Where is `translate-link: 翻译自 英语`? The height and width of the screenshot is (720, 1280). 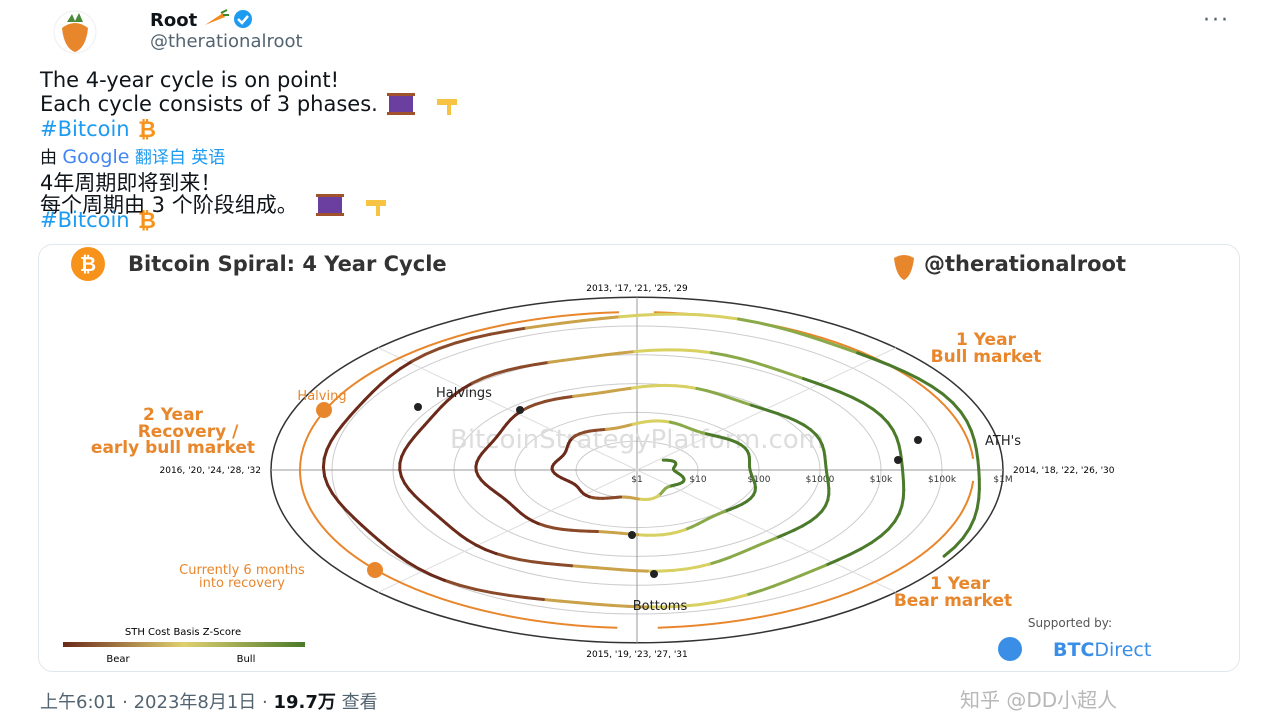
translate-link: 翻译自 英语 is located at coordinates (180, 158).